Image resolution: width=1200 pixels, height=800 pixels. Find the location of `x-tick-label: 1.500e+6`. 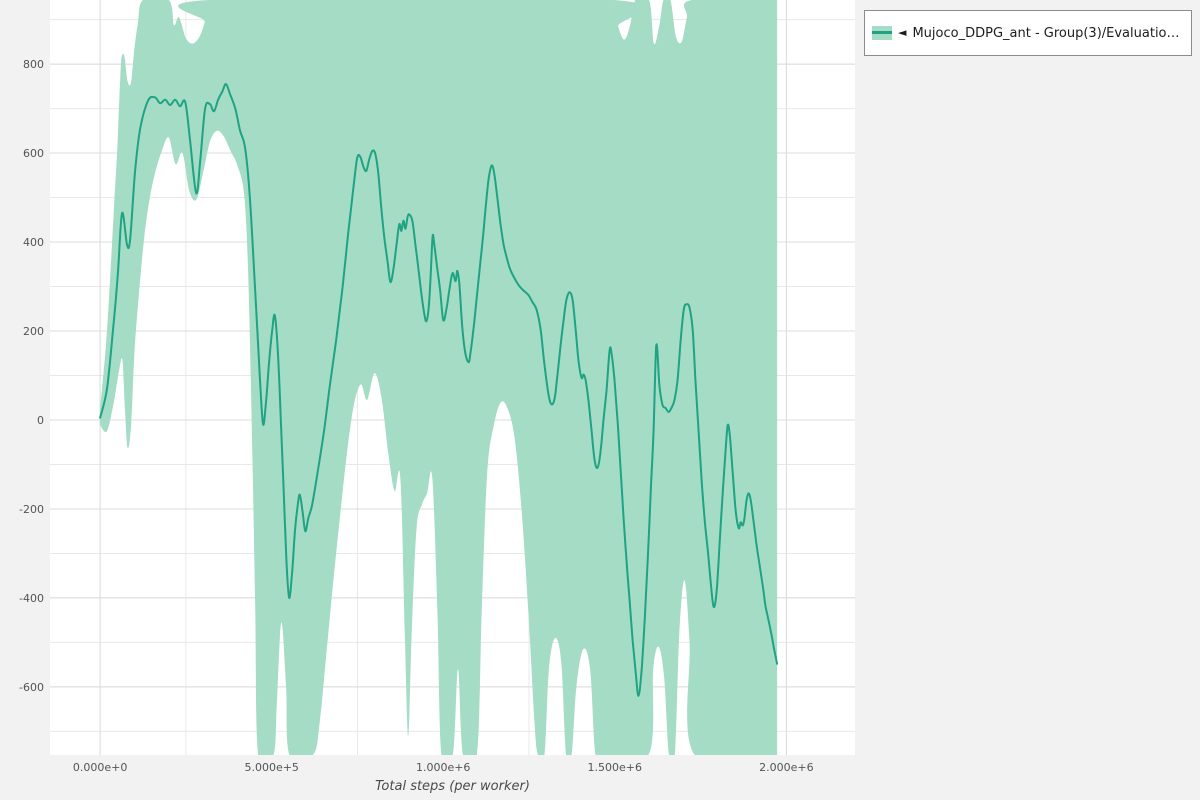

x-tick-label: 1.500e+6 is located at coordinates (615, 767).